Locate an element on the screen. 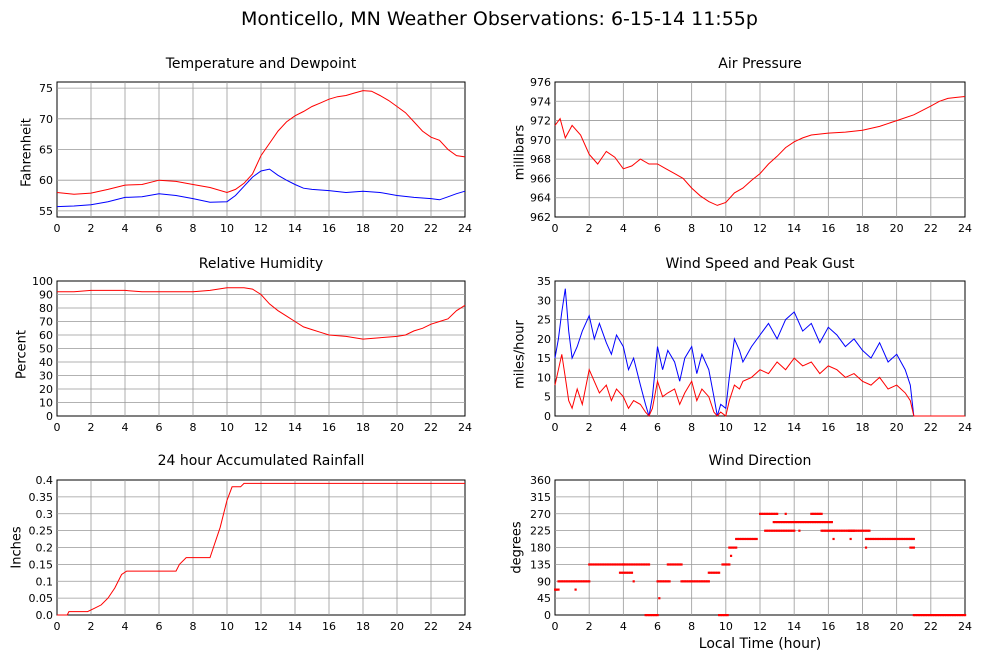 Image resolution: width=999 pixels, height=659 pixels. temp-ytick-label: 55 is located at coordinates (46, 211).